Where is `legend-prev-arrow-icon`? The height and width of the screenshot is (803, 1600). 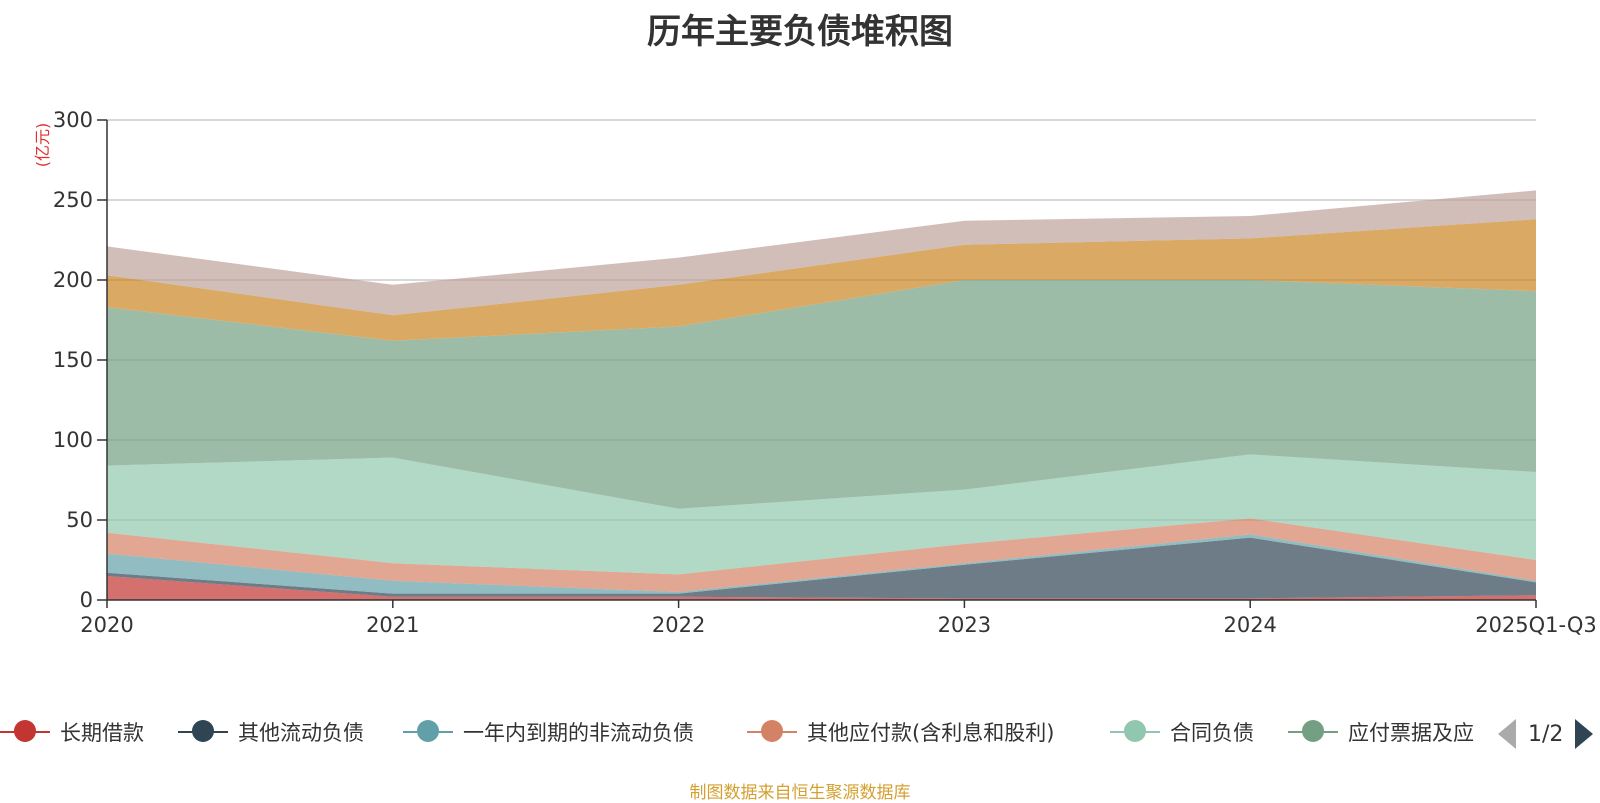 legend-prev-arrow-icon is located at coordinates (1507, 734).